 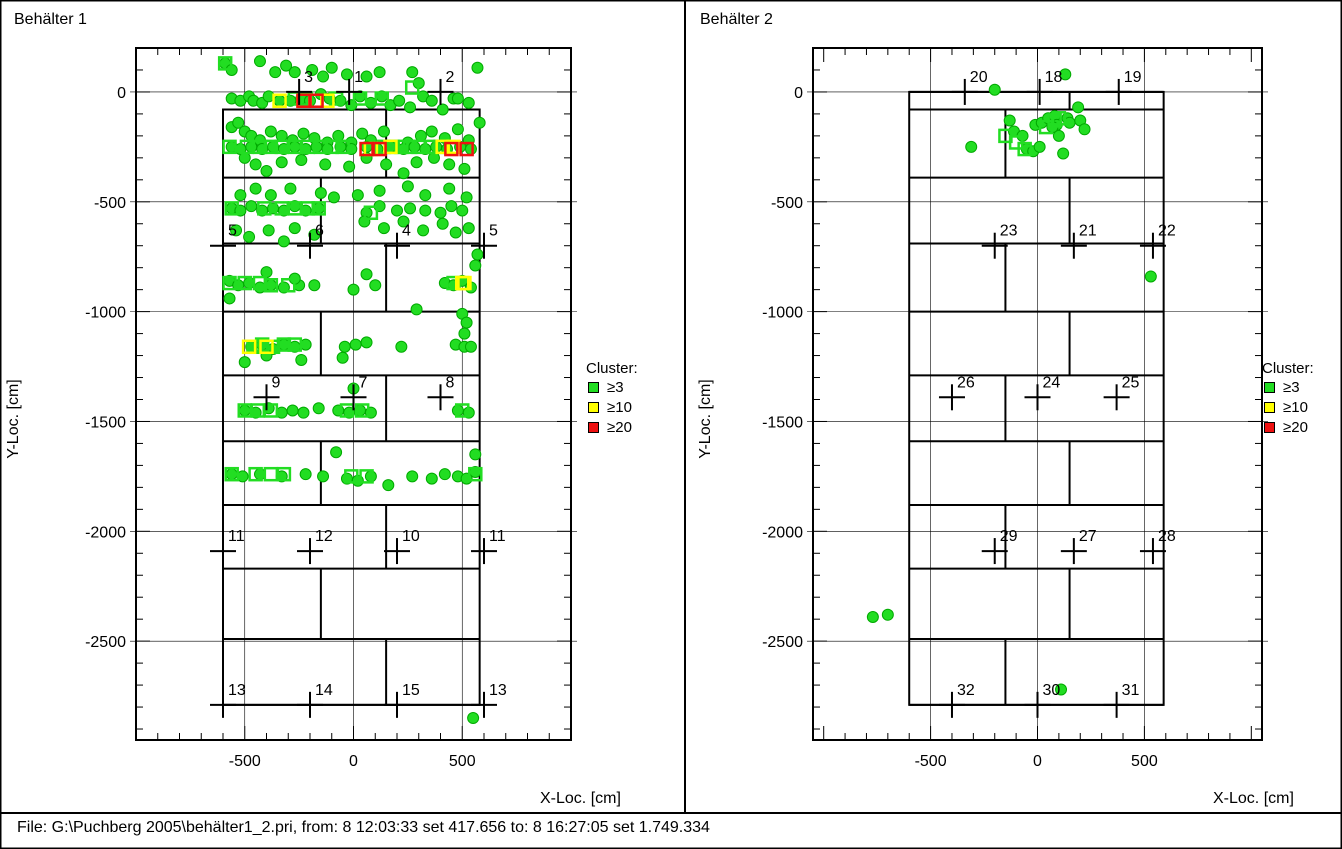 I want to click on sensor-label: 9, so click(x=276, y=382).